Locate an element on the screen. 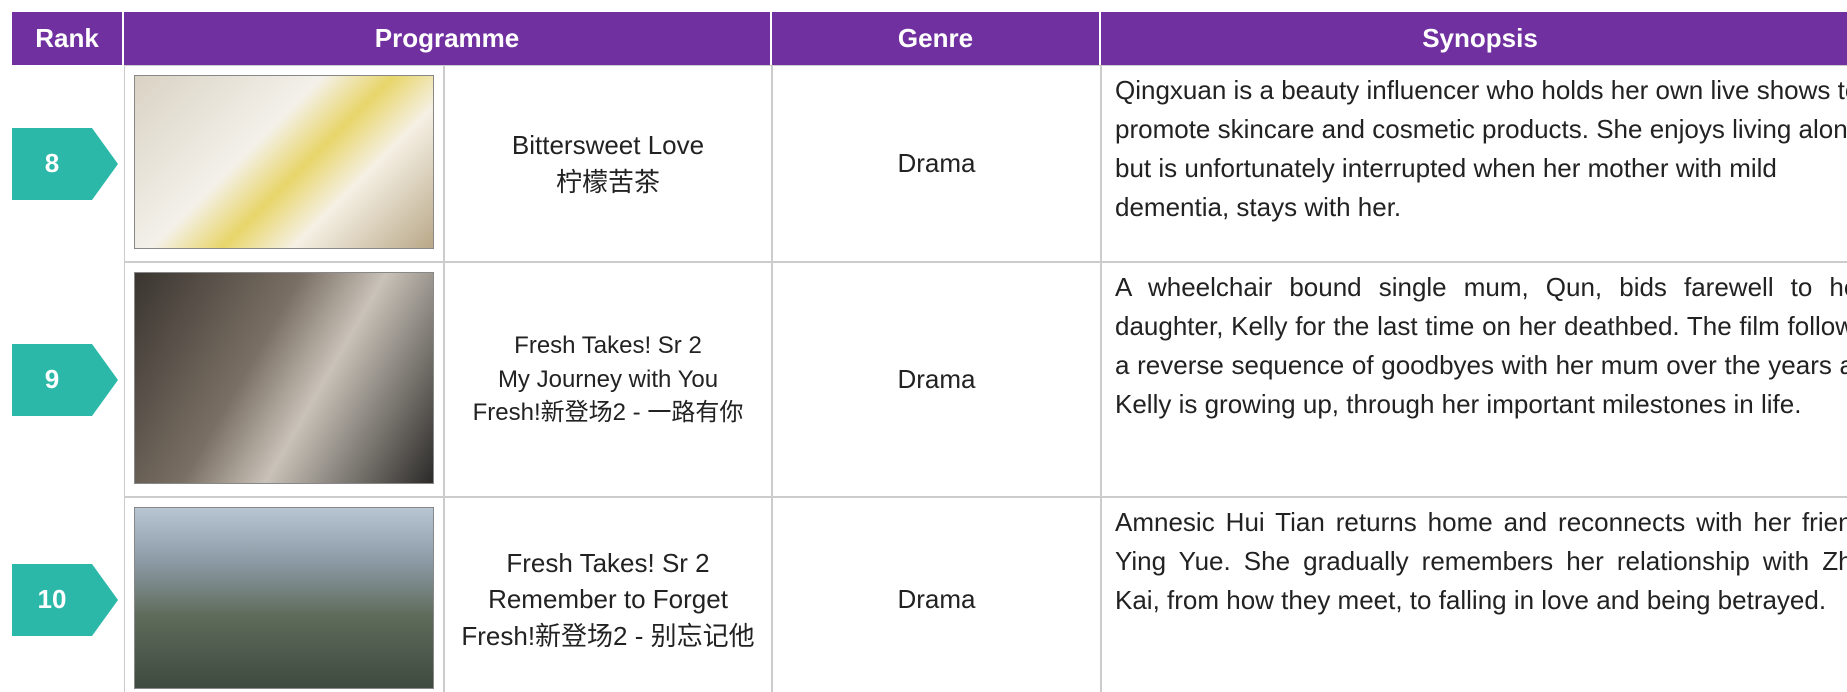 This screenshot has width=1847, height=692. programme-title: Bittersweet Love is located at coordinates (608, 145).